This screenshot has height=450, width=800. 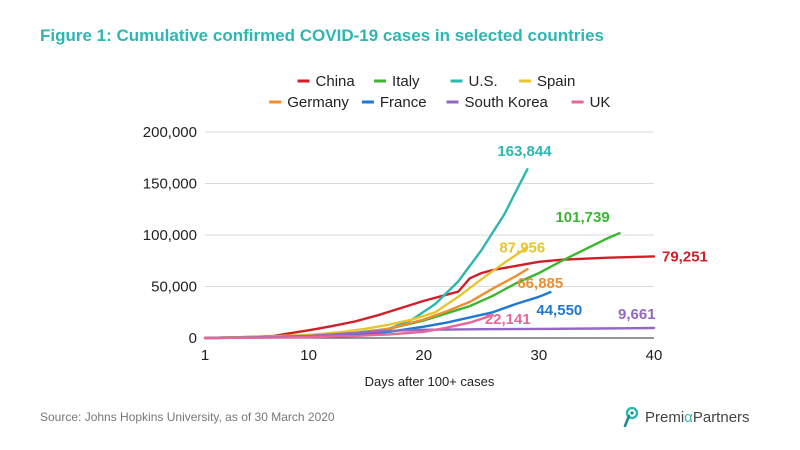 What do you see at coordinates (654, 355) in the screenshot?
I see `x-tick-label: 40` at bounding box center [654, 355].